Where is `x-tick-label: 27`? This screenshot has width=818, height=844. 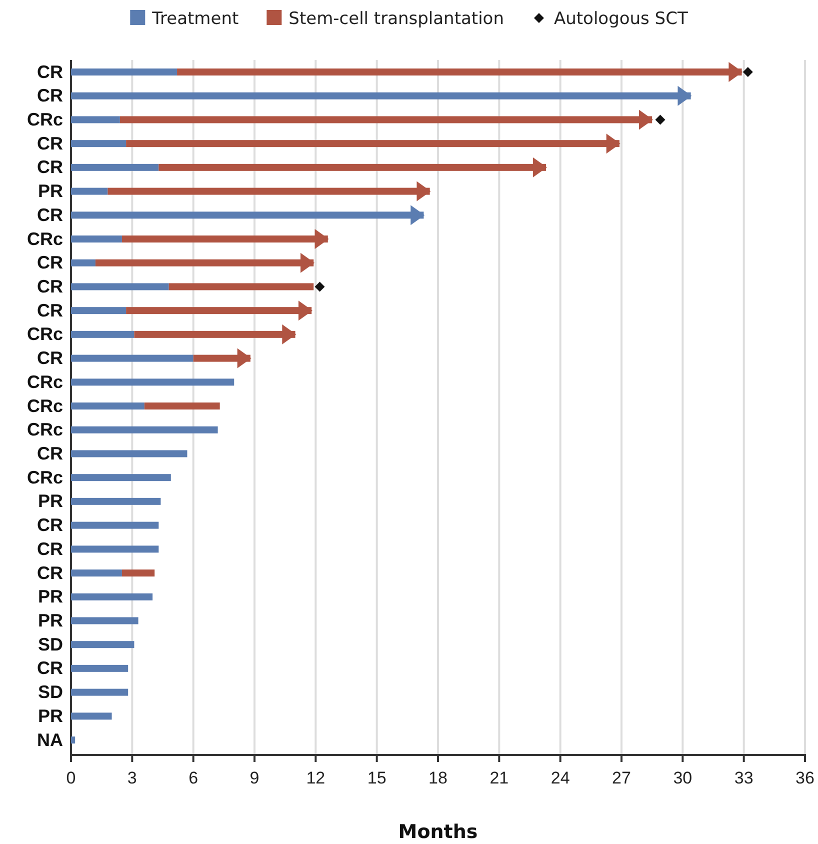
x-tick-label: 27 is located at coordinates (621, 778).